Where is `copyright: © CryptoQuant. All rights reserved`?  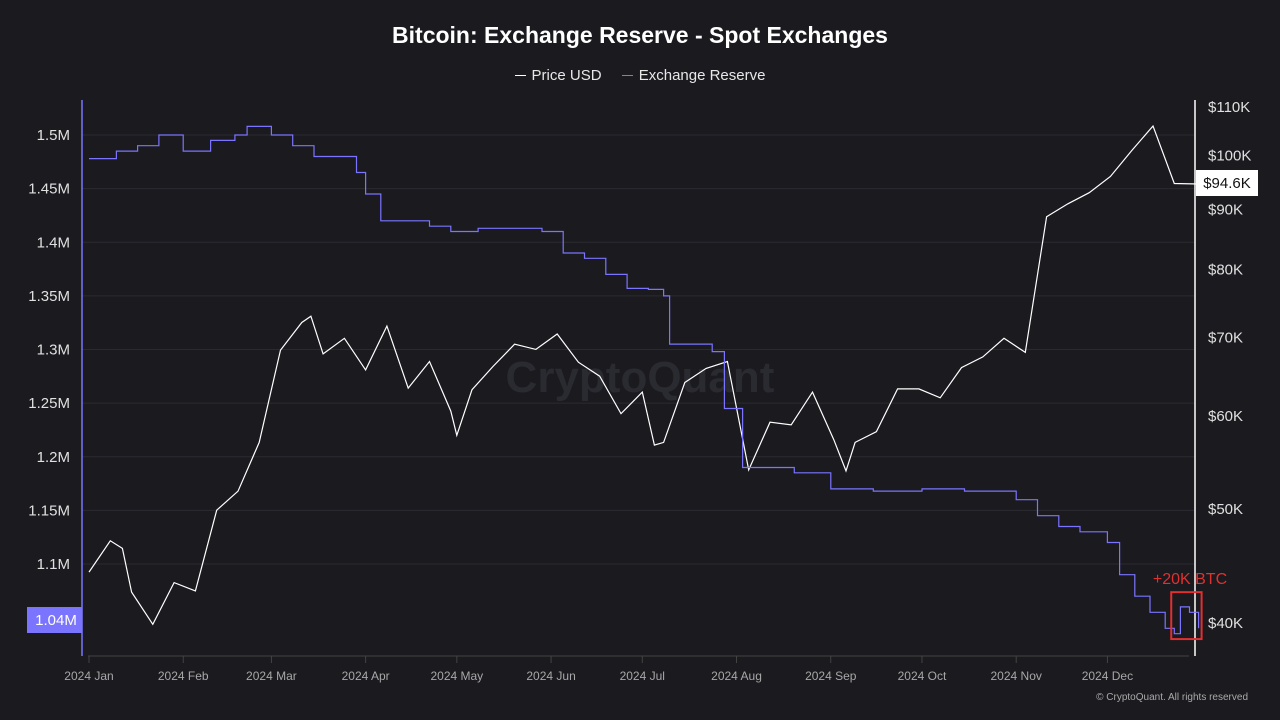
copyright: © CryptoQuant. All rights reserved is located at coordinates (1172, 697).